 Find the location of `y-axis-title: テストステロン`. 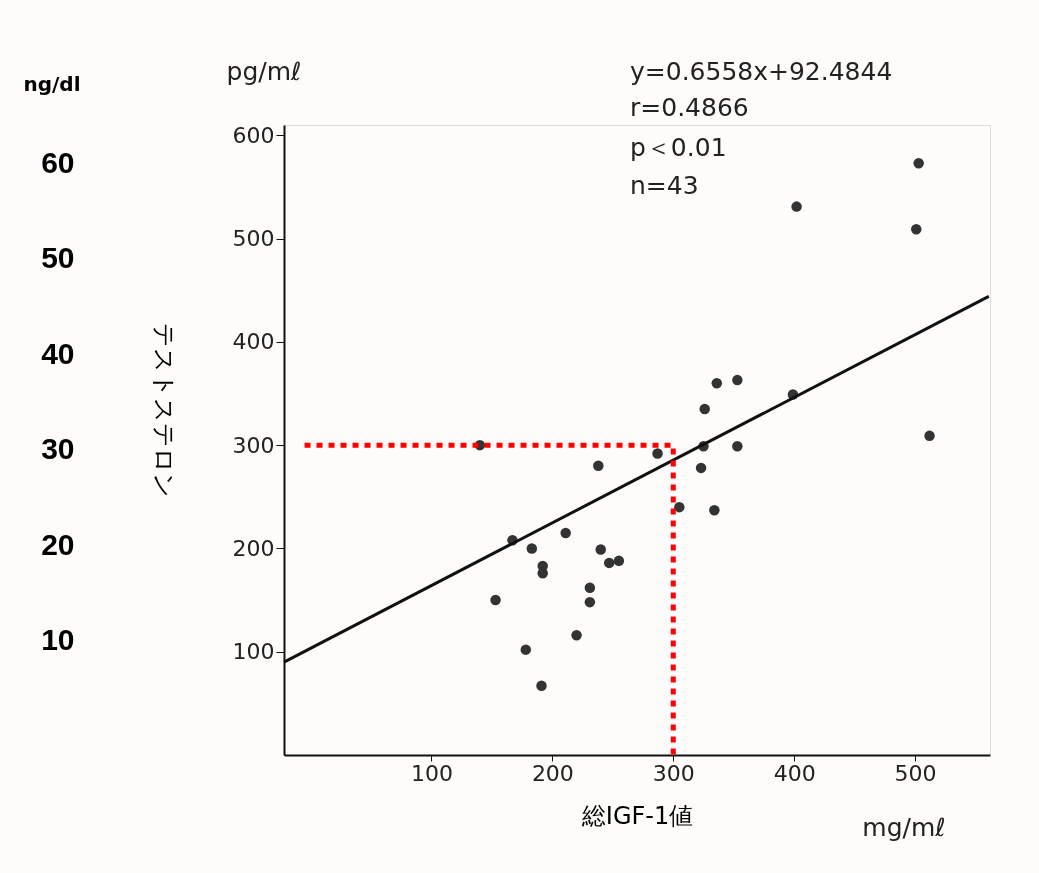

y-axis-title: テストステロン is located at coordinates (163, 410).